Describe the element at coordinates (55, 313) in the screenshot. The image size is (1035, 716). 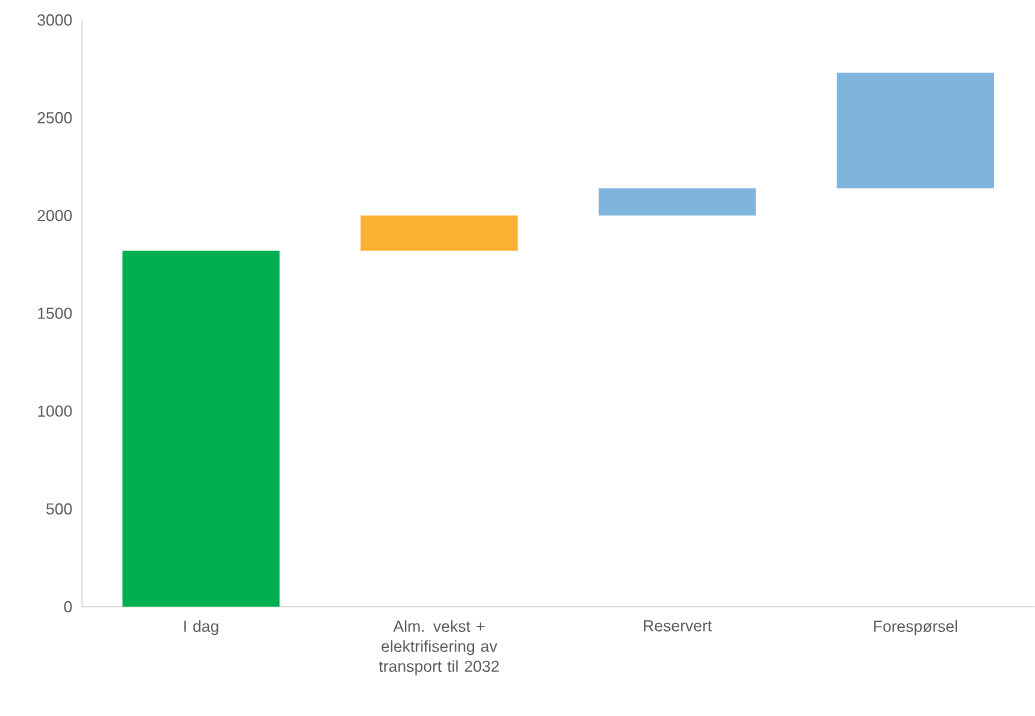
I see `y-tick-label: 1500` at that location.